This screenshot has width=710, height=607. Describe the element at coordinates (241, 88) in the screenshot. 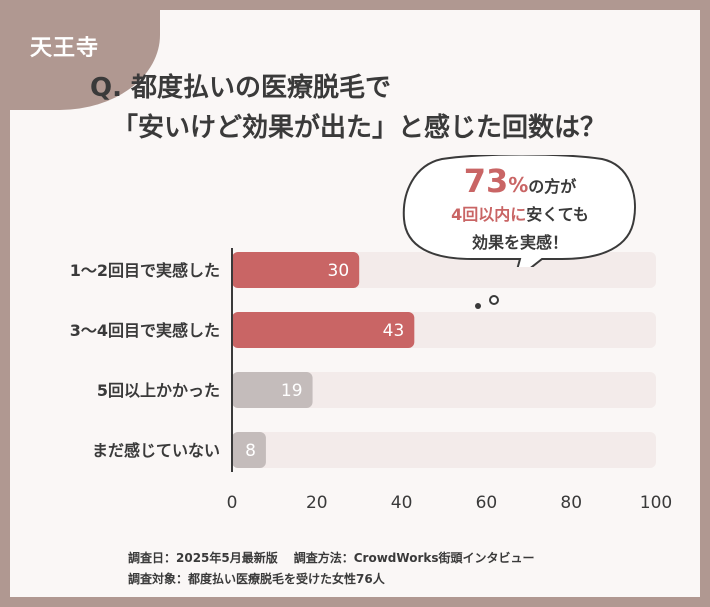

I see `title-line-1: Q. 都度払いの医療脱毛で` at that location.